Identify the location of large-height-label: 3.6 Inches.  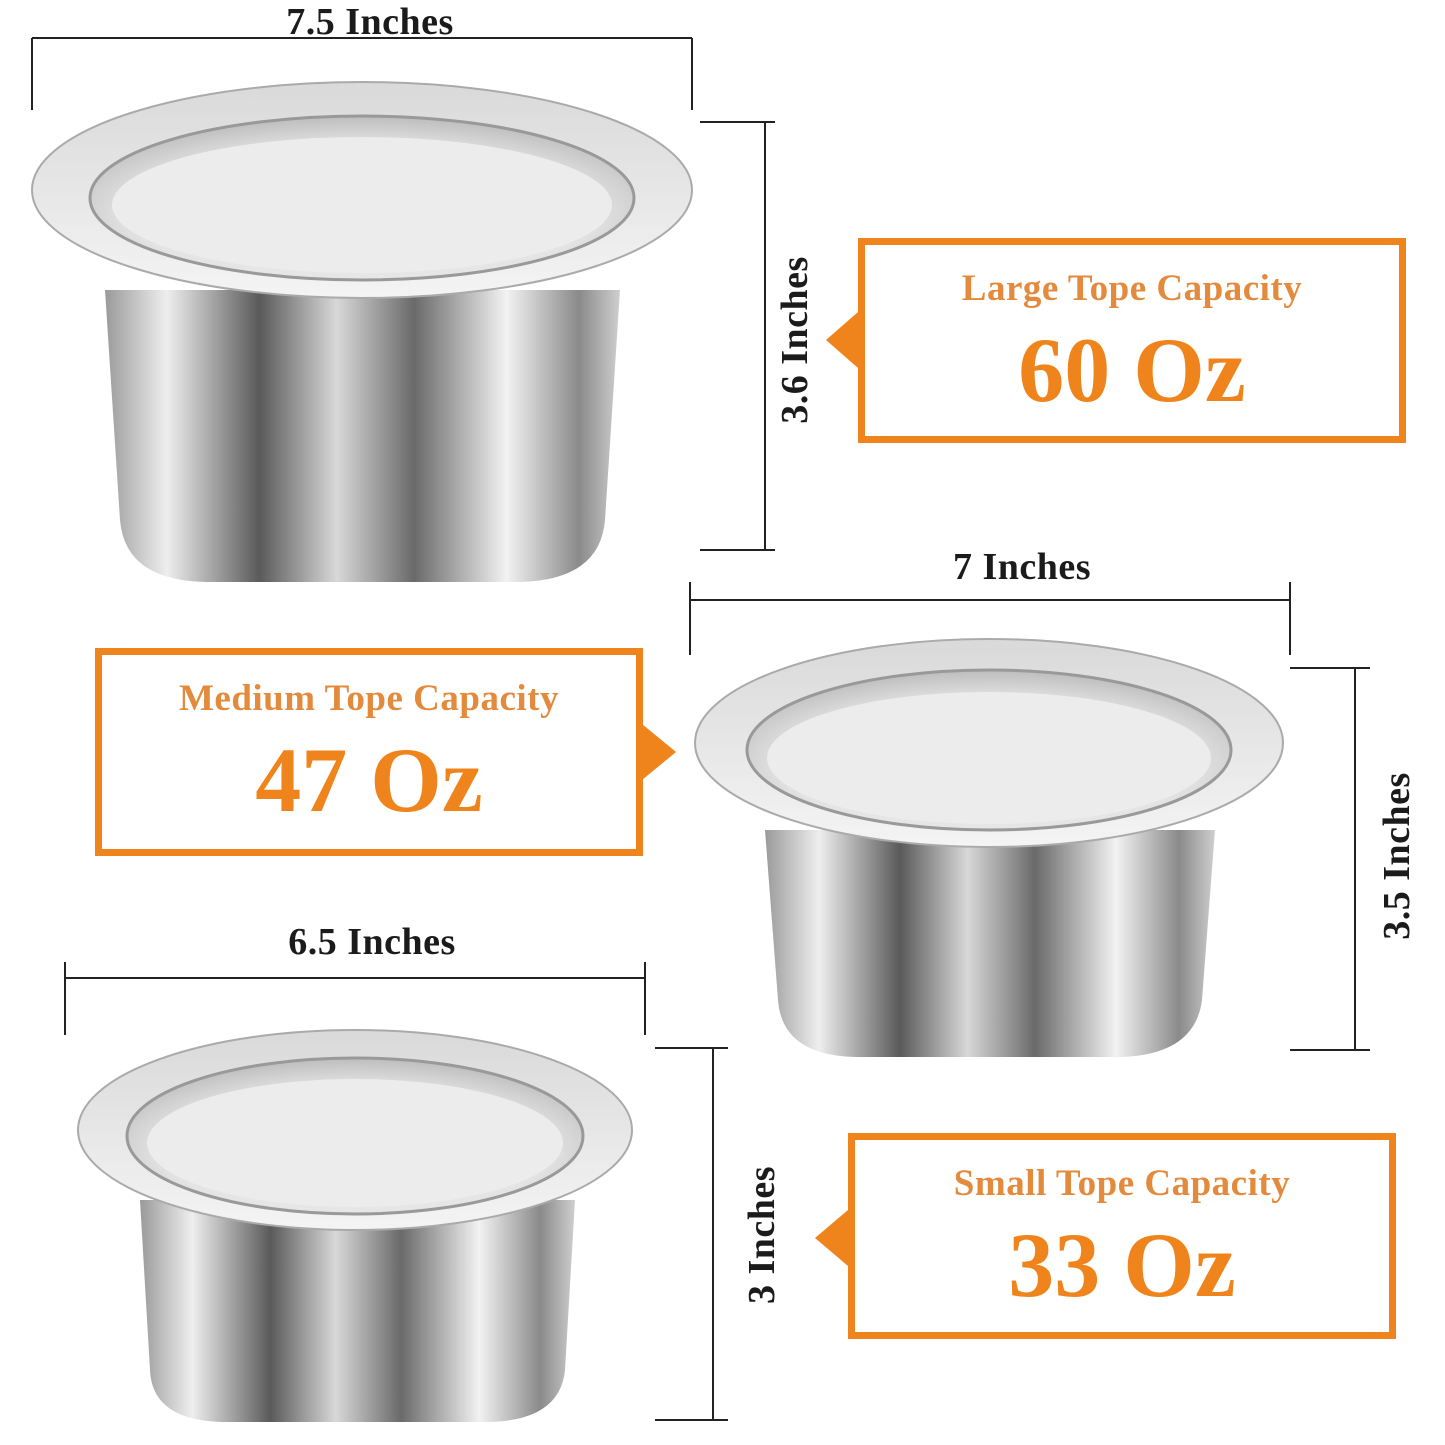
(795, 340).